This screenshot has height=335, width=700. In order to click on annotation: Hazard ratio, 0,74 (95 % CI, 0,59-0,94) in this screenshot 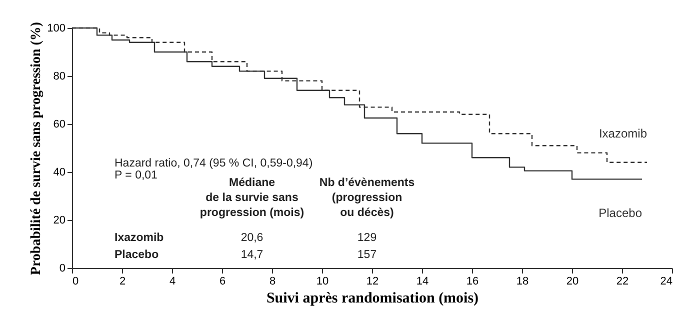, I will do `click(213, 164)`.